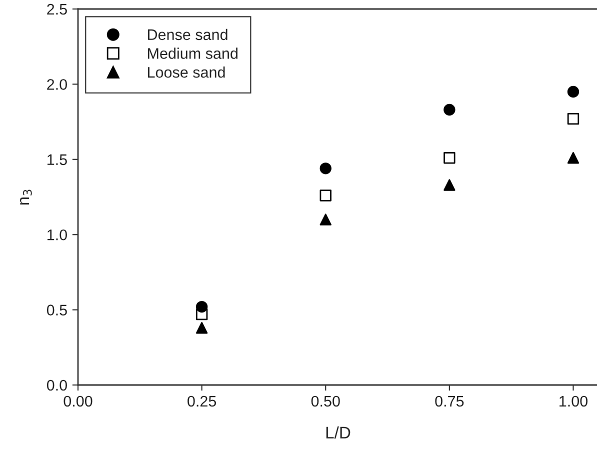  What do you see at coordinates (56, 385) in the screenshot?
I see `y-tick-label: 0.0` at bounding box center [56, 385].